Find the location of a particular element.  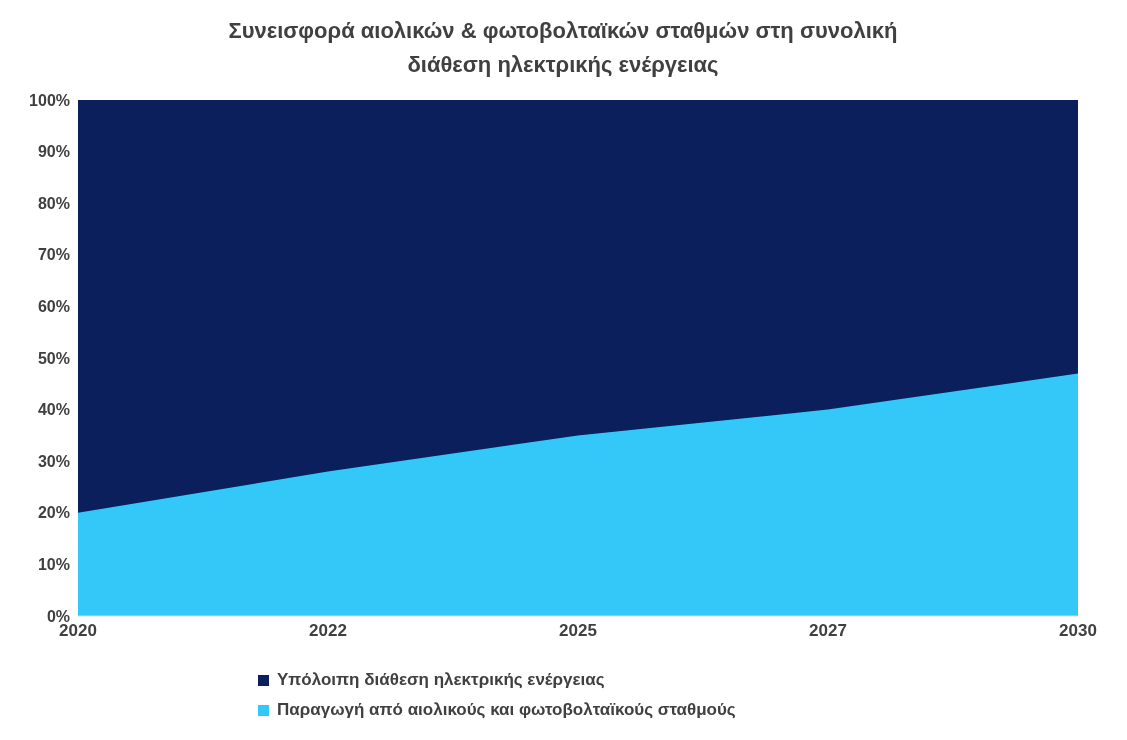

y-tick-label: 90% is located at coordinates (53, 152).